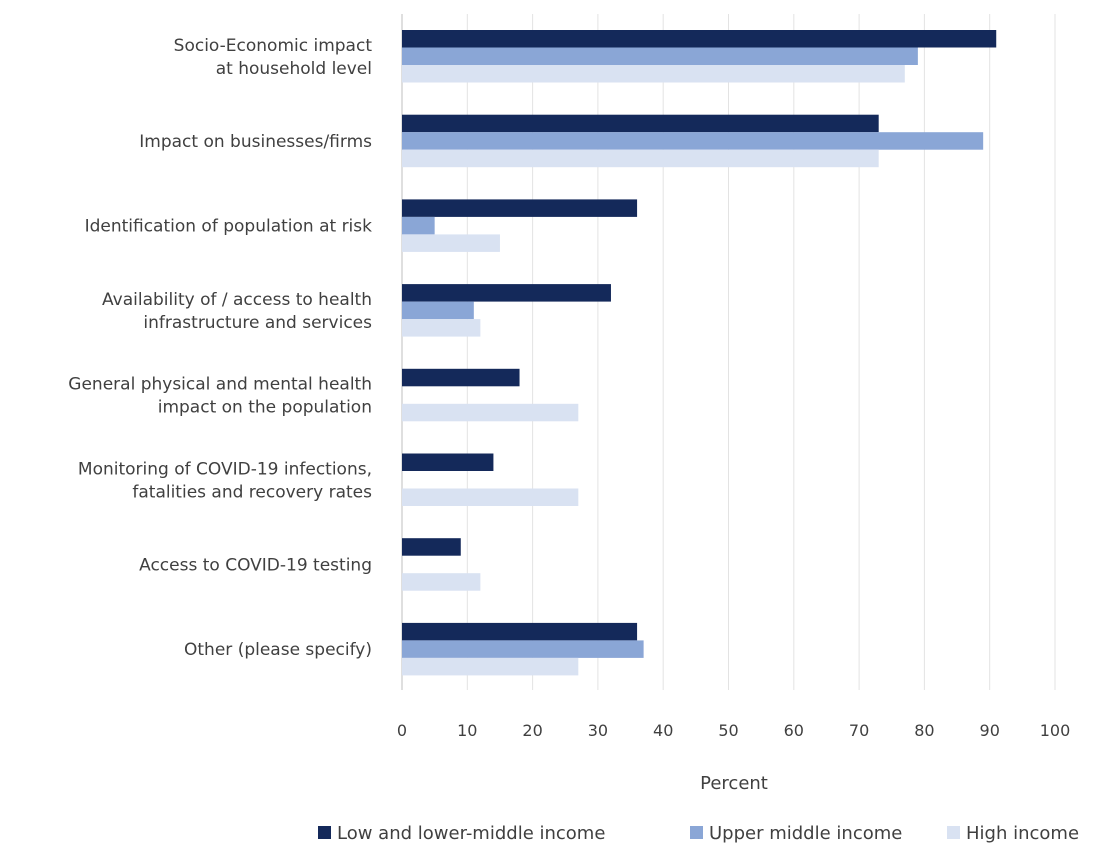 The image size is (1097, 847). What do you see at coordinates (794, 730) in the screenshot?
I see `x-tick-label: 60` at bounding box center [794, 730].